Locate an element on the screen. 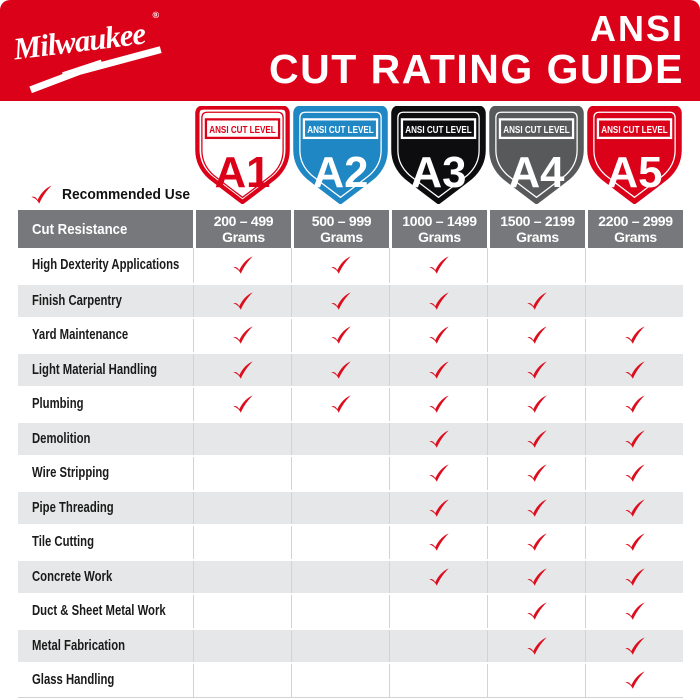  shield-level-label: A1 is located at coordinates (242, 172).